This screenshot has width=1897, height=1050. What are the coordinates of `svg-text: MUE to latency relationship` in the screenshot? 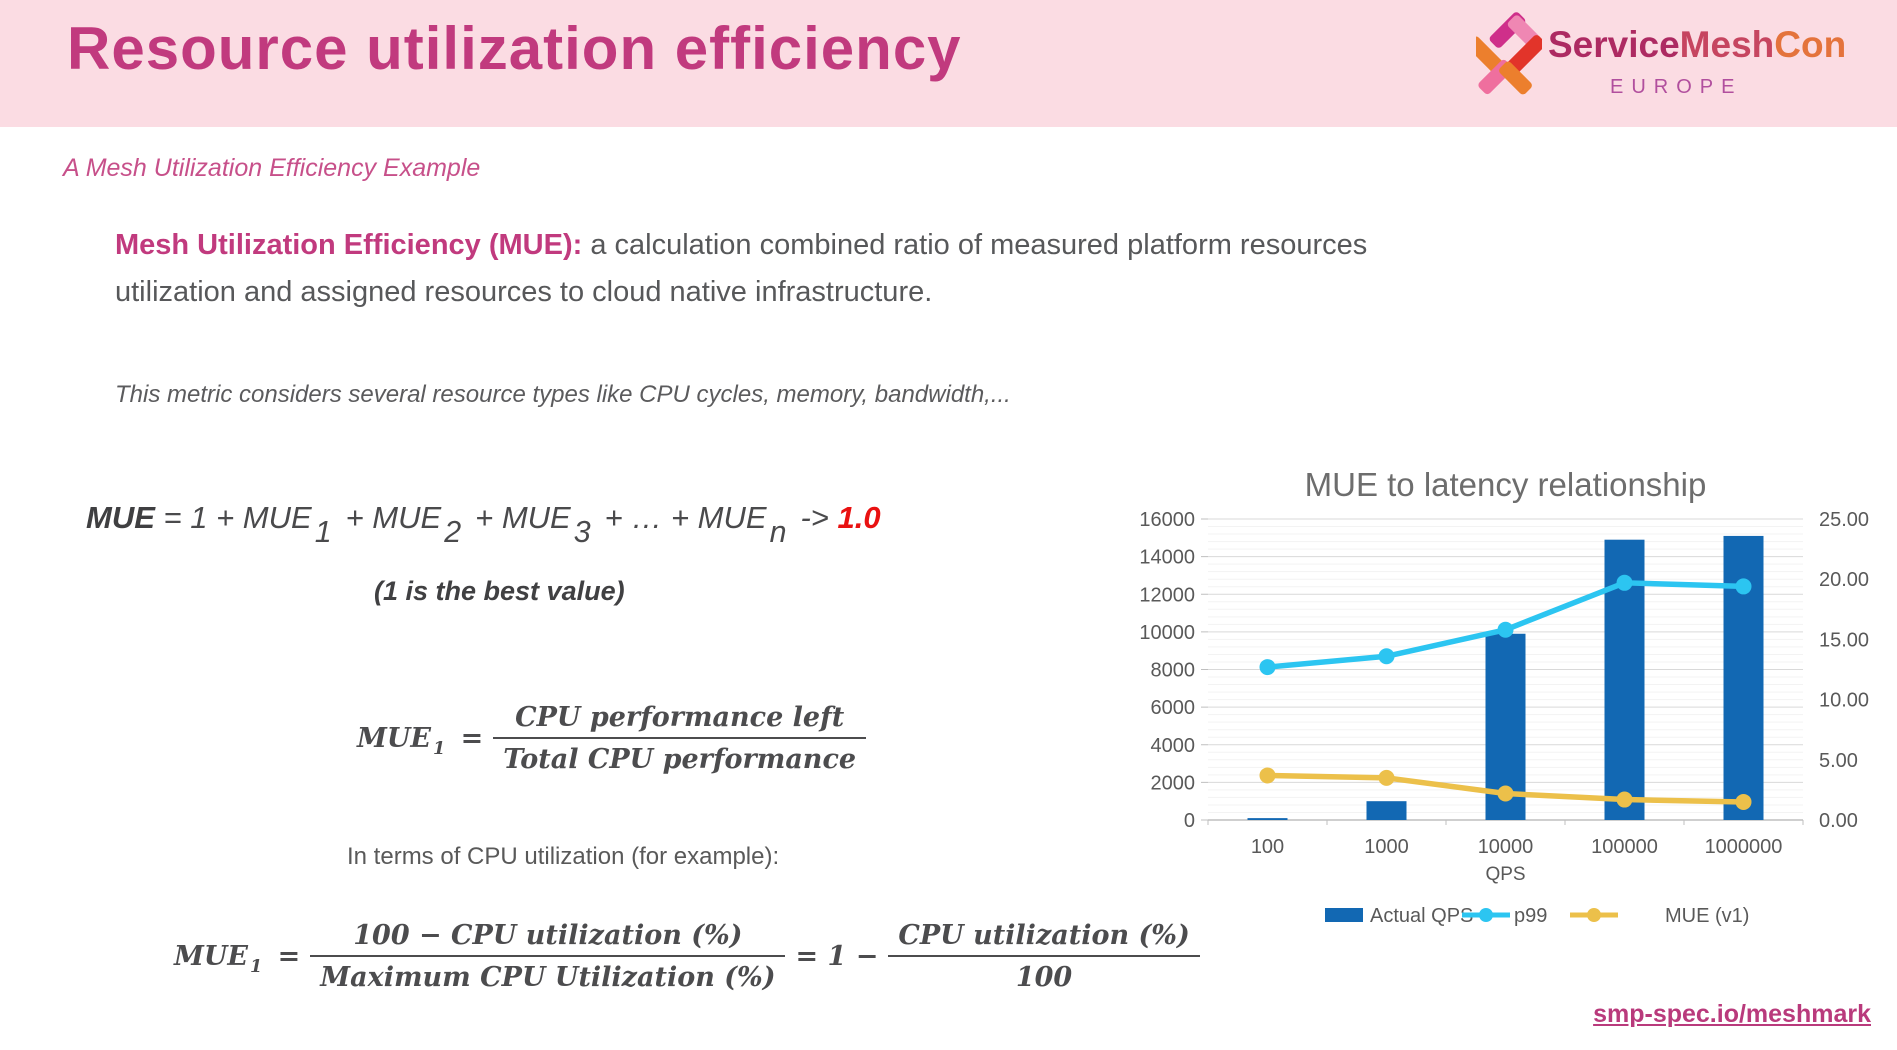 It's located at (1506, 484).